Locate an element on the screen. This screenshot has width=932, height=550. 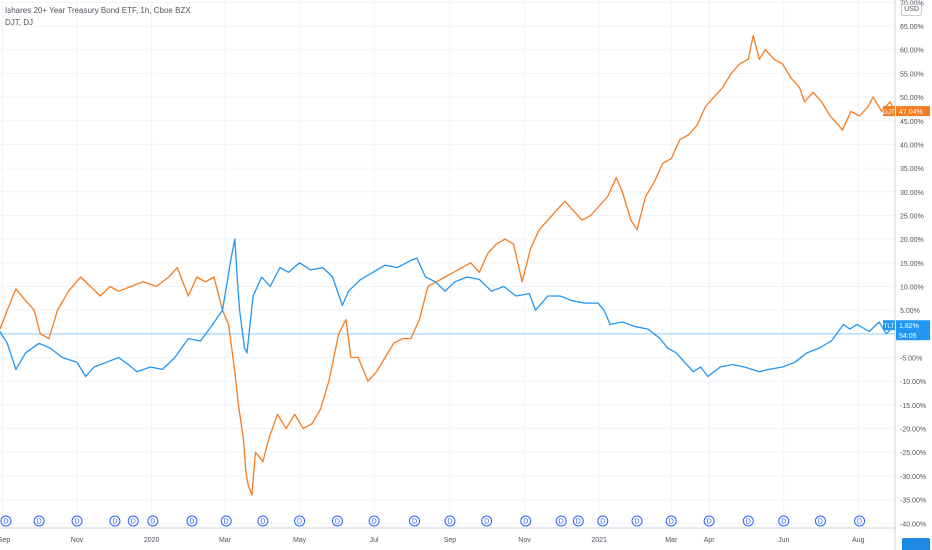
x-tick-label: 2021 is located at coordinates (599, 540).